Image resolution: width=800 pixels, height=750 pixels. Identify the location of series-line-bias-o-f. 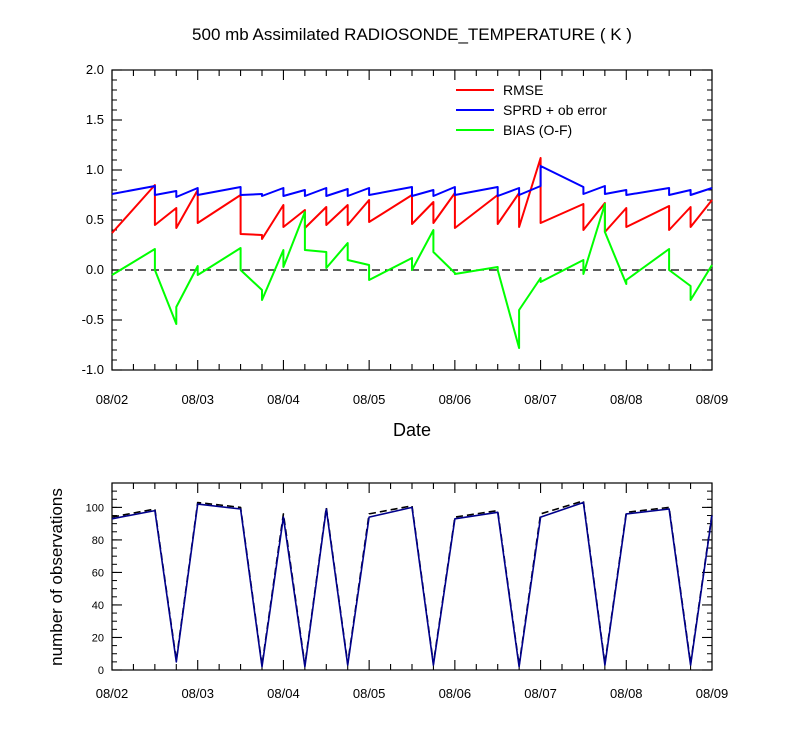
(412, 276).